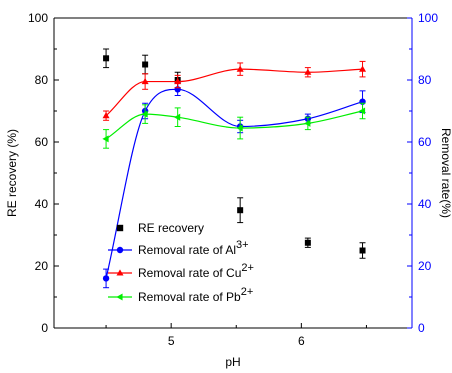 The image size is (452, 373). I want to click on y-right-tick-label: 60, so click(425, 142).